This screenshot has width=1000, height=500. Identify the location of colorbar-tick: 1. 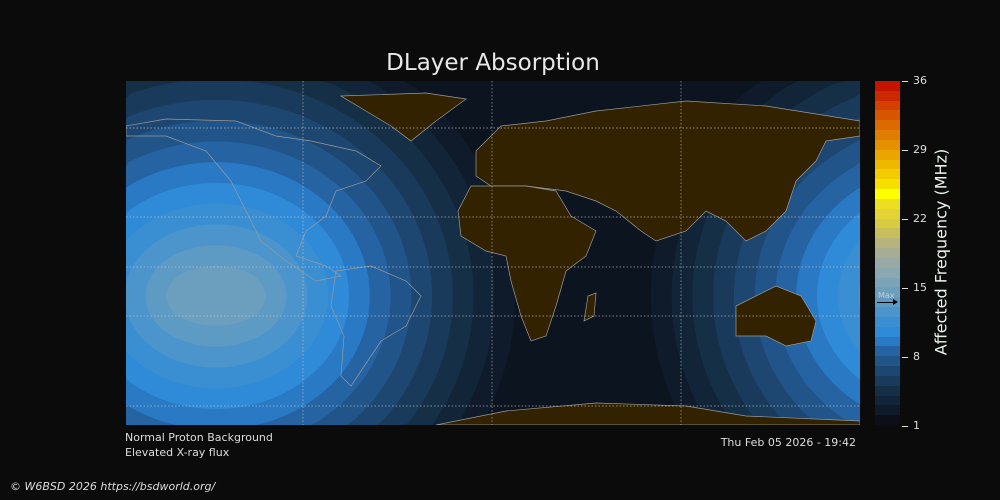
(911, 425).